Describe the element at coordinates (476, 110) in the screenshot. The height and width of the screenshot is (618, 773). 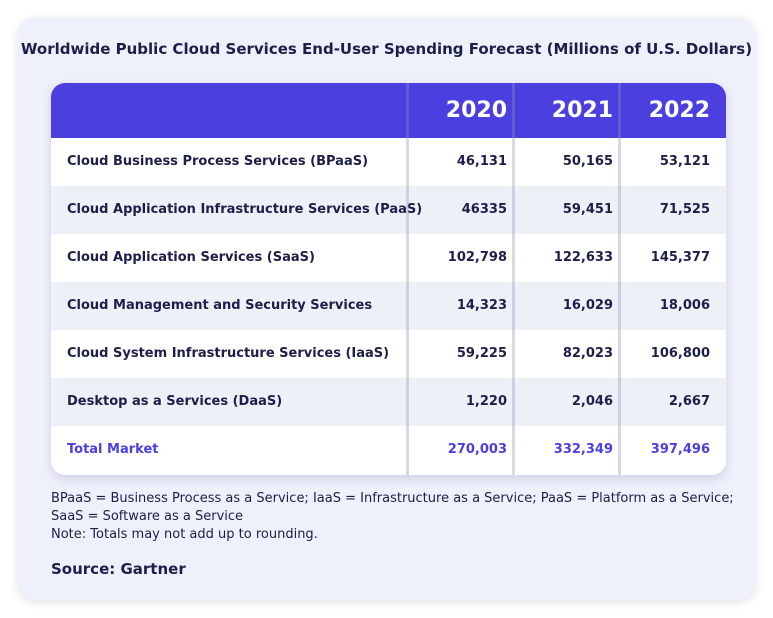
I see `column-header-2020: 2020` at that location.